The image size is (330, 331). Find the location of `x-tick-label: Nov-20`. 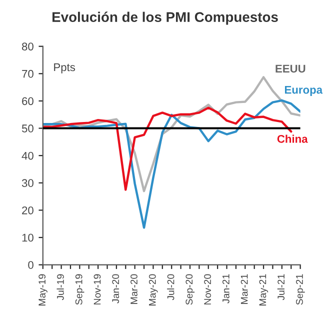

x-tick-label: Nov-20 is located at coordinates (207, 289).